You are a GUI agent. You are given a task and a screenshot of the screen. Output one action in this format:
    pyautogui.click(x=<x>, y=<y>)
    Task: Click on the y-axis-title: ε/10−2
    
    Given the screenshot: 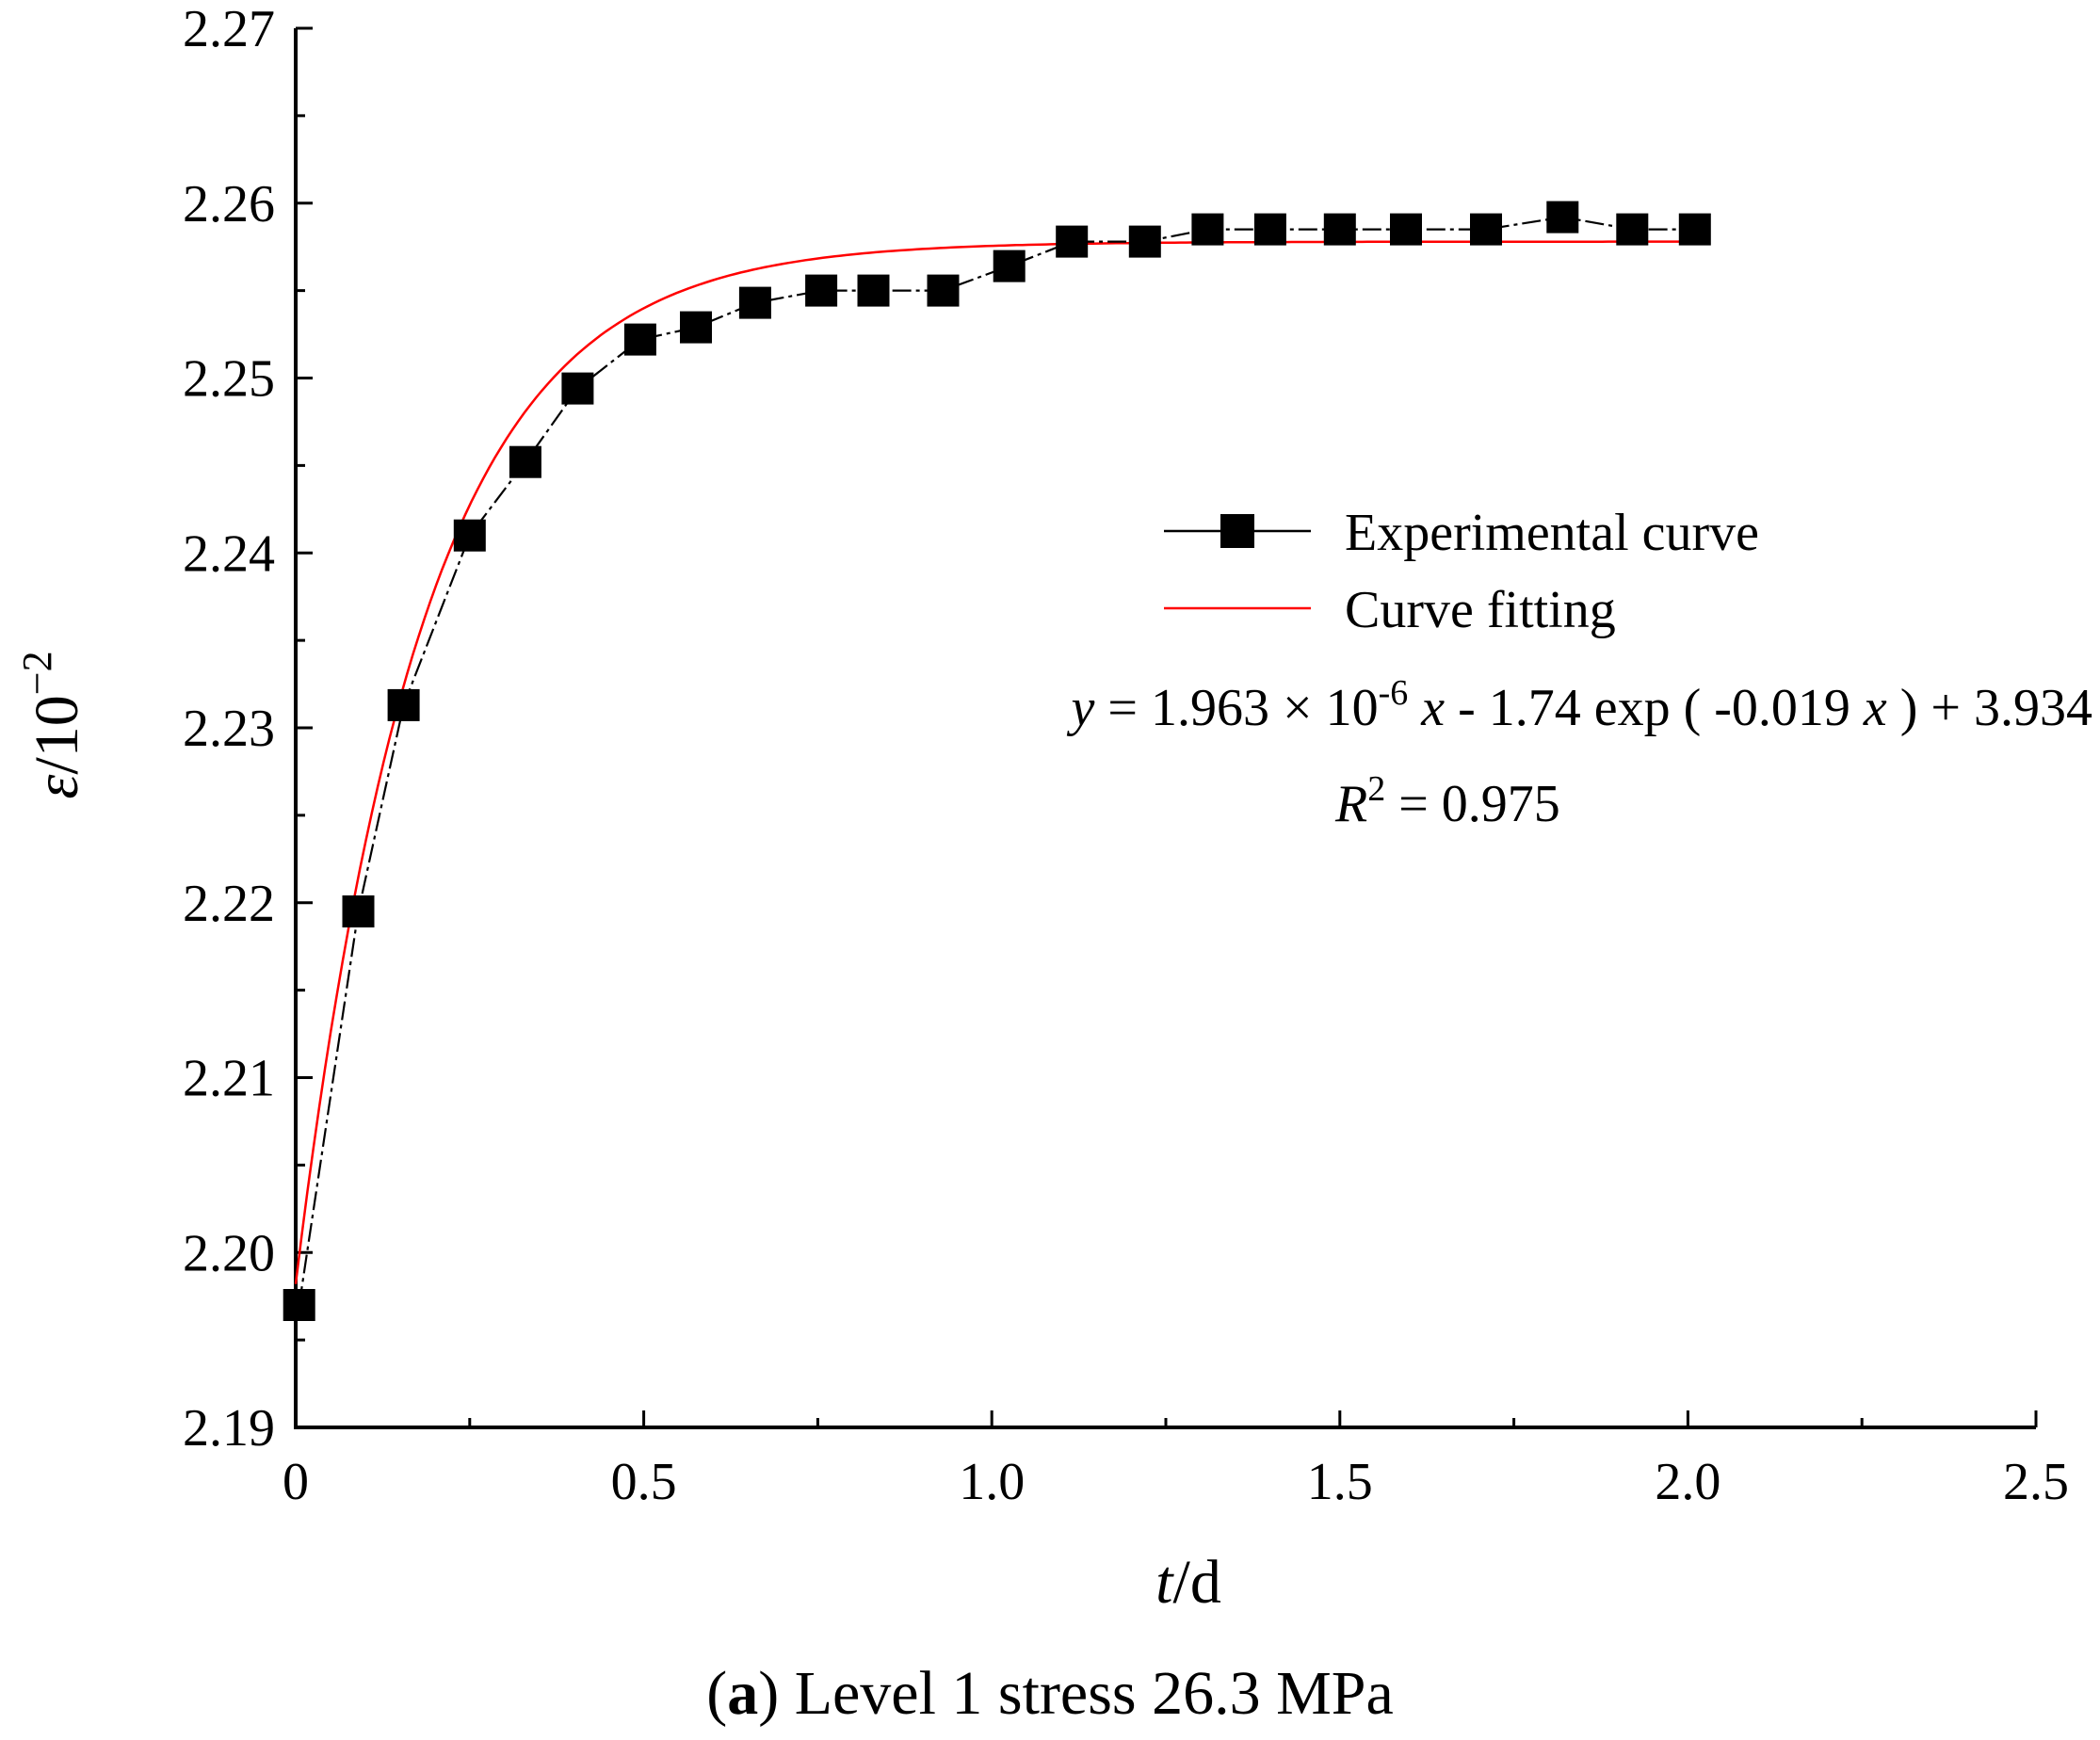 What is the action you would take?
    pyautogui.click(x=52, y=724)
    